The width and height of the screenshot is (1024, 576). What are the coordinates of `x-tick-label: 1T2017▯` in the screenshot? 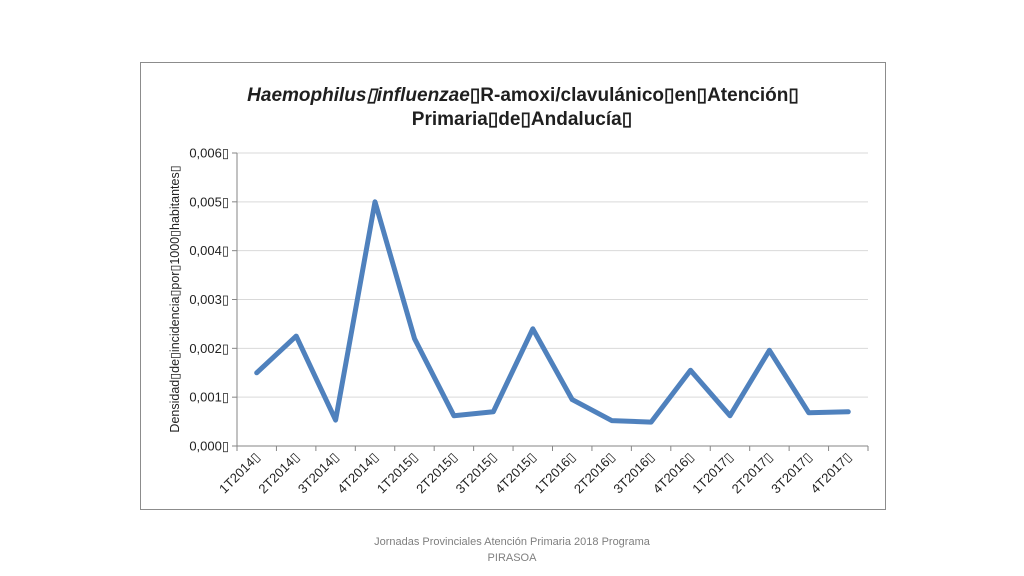 It's located at (712, 473).